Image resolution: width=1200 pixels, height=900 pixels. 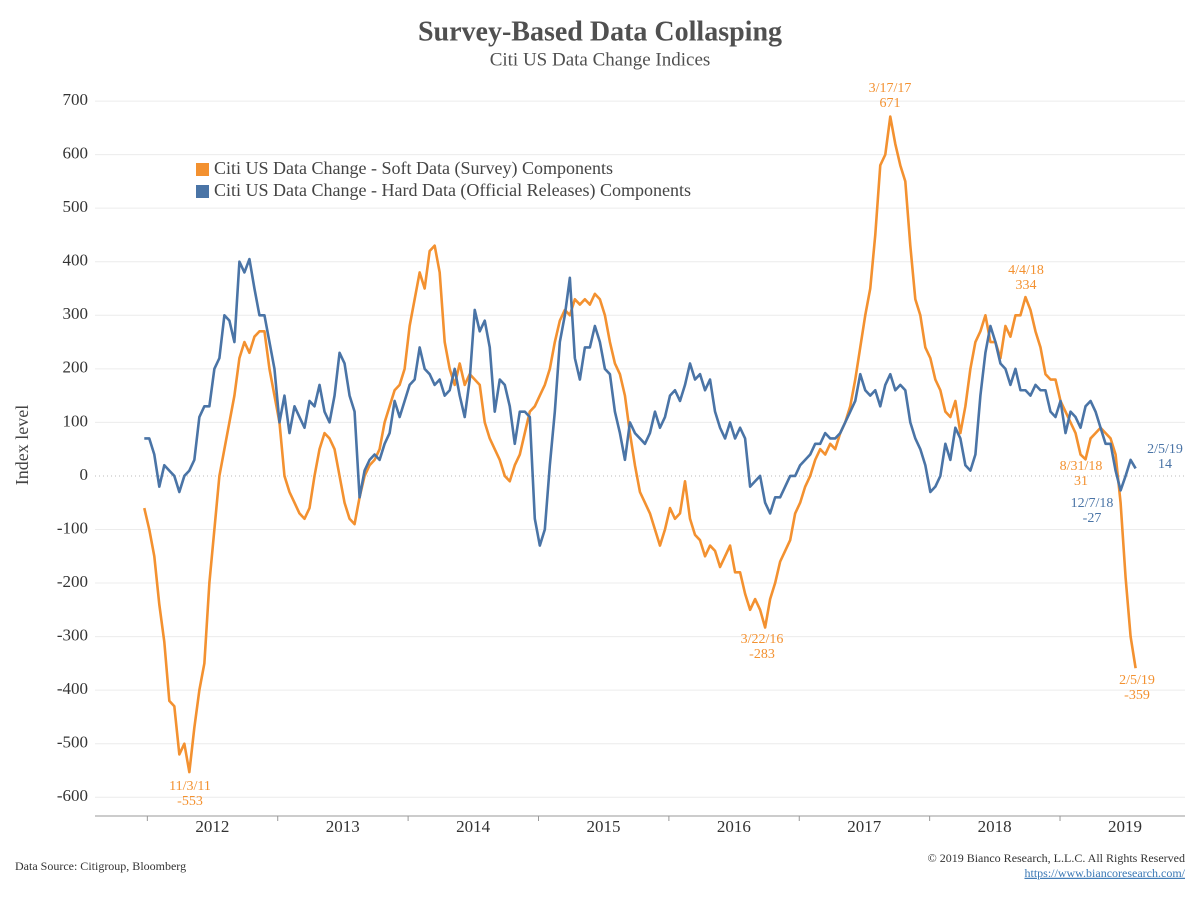 What do you see at coordinates (1137, 695) in the screenshot?
I see `annotation-value: -359` at bounding box center [1137, 695].